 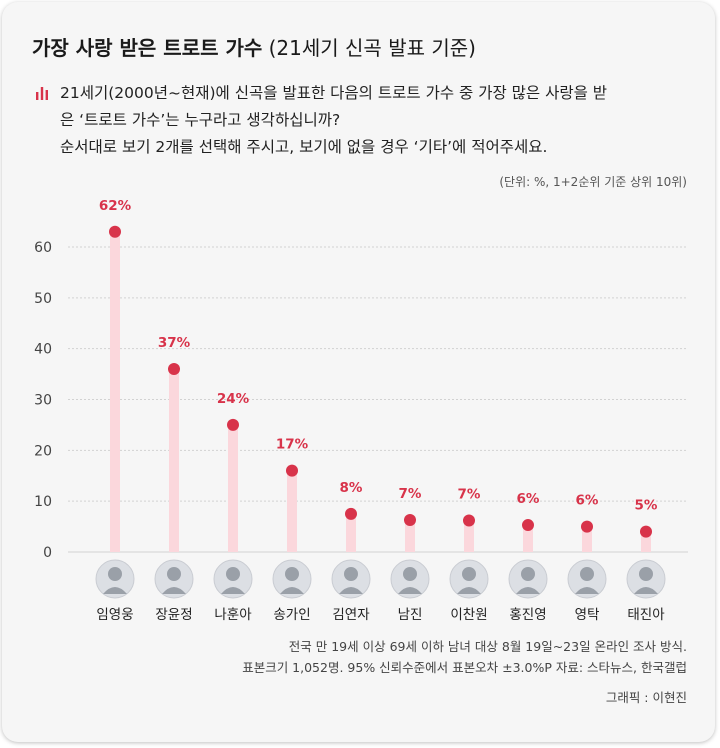 I want to click on category-label: 태진아, so click(x=646, y=615).